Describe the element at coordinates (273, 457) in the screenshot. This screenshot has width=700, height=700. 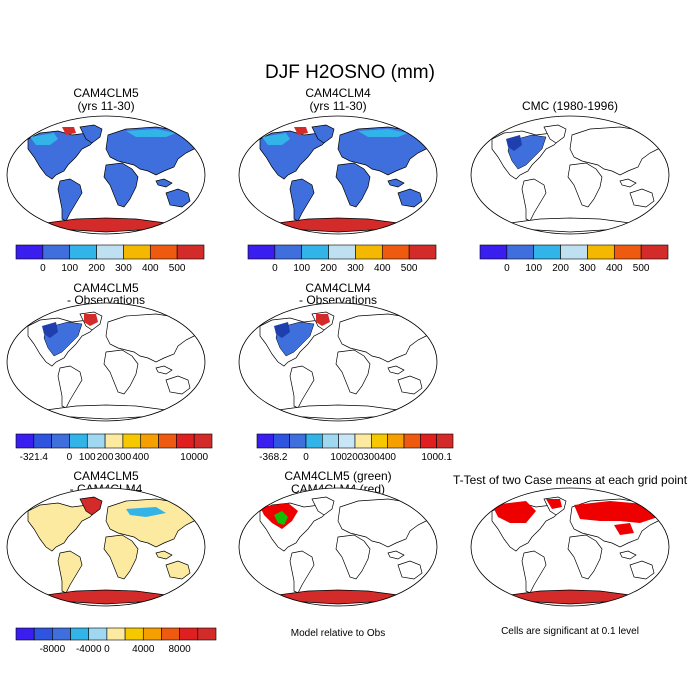
I see `colorbar-label: -368.2` at that location.